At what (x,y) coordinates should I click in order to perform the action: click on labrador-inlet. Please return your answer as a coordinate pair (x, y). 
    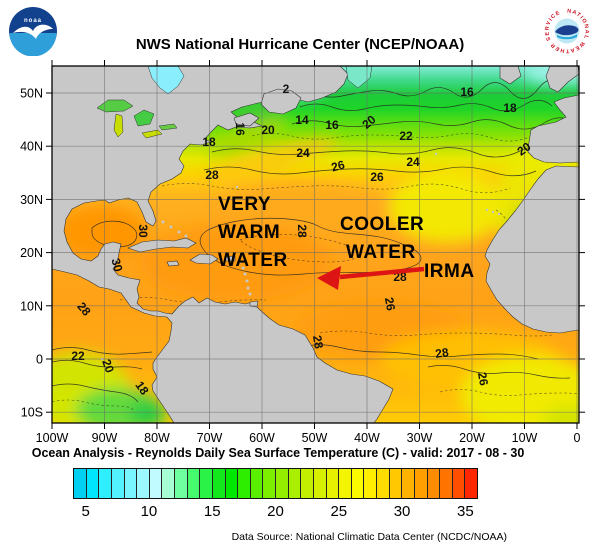
    Looking at the image, I should click on (359, 77).